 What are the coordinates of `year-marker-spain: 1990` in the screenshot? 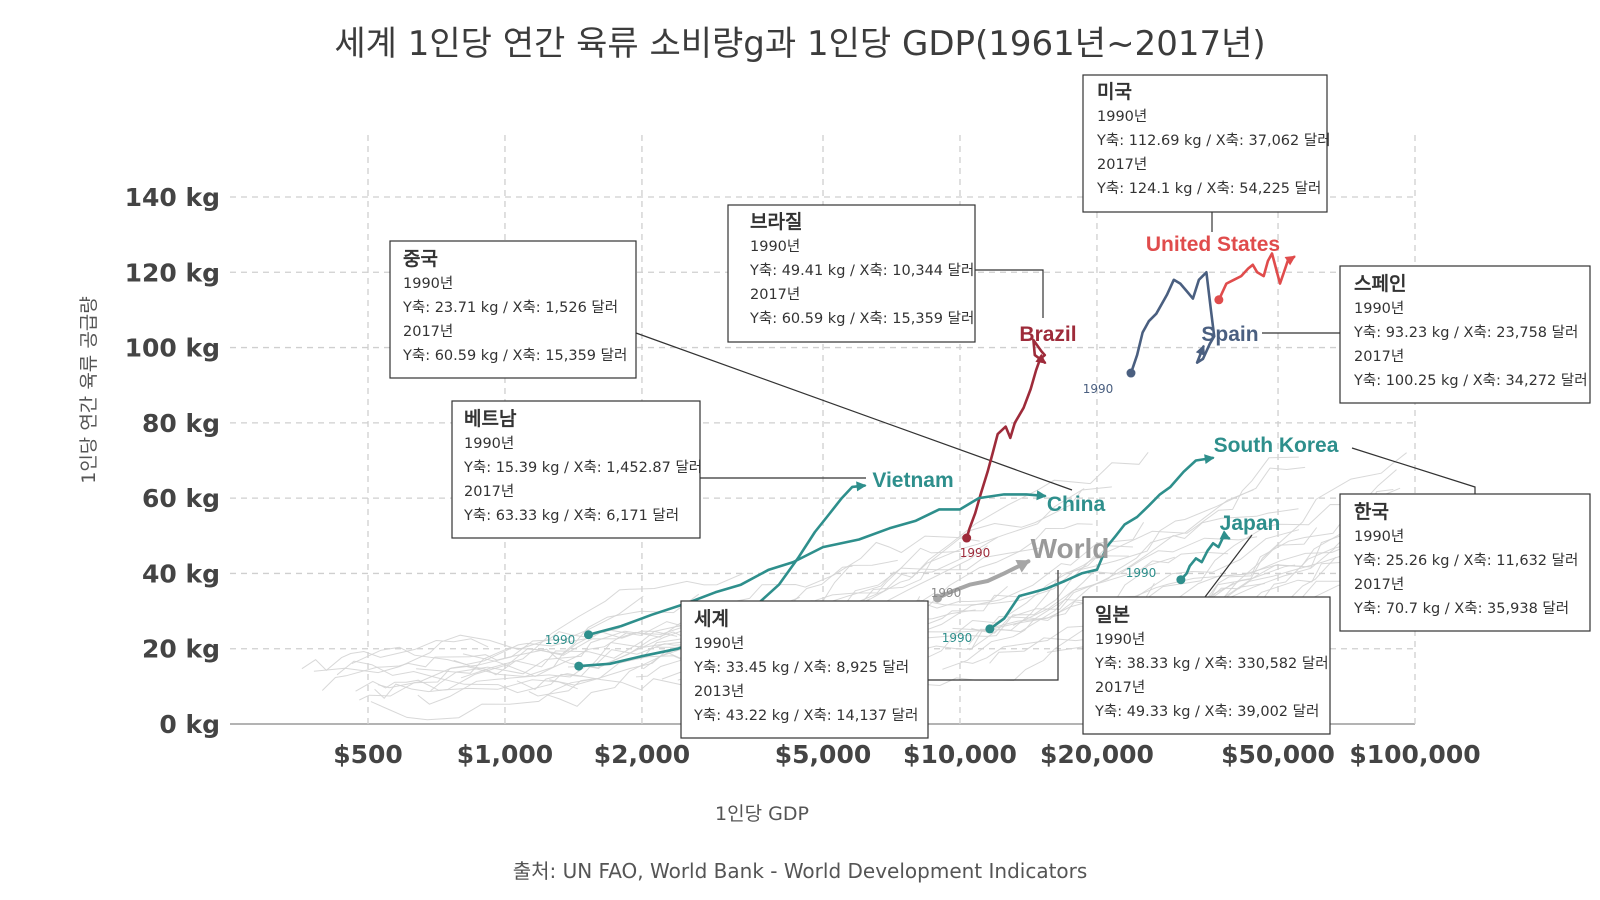 It's located at (1098, 389).